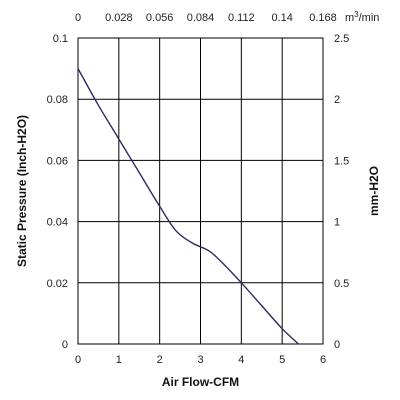  I want to click on y2-tick-label: 1.5, so click(341, 161).